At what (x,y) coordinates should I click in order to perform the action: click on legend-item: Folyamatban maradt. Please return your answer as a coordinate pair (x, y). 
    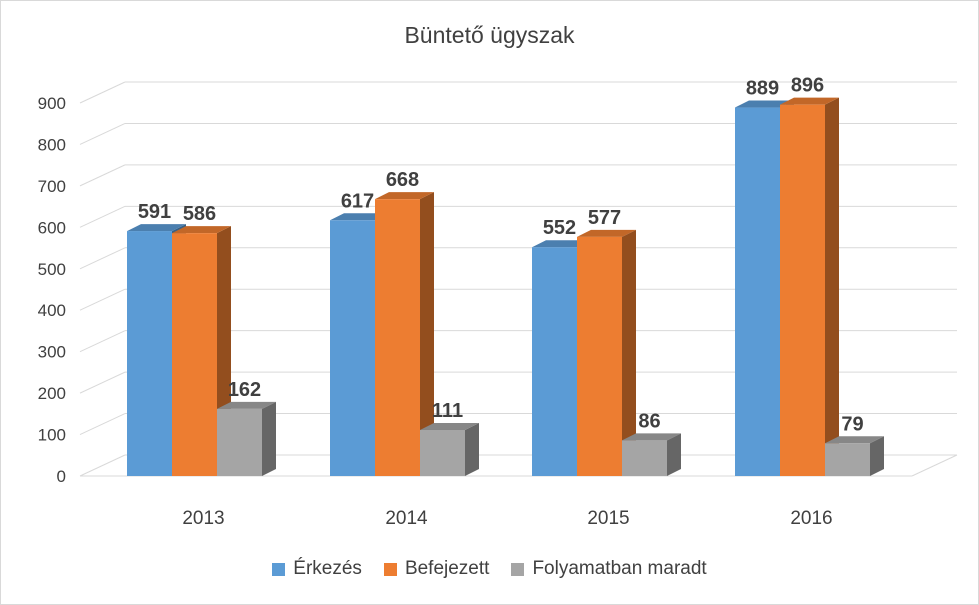
    Looking at the image, I should click on (609, 569).